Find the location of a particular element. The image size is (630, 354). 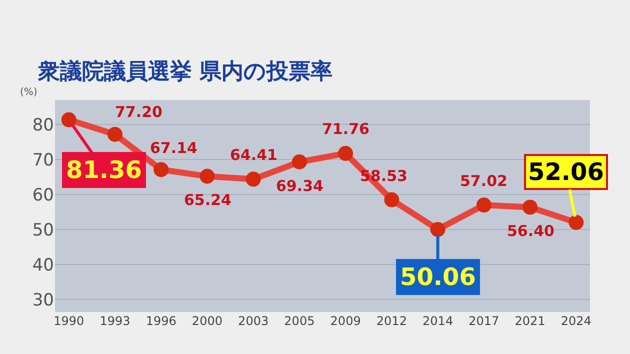

text: 57.02 is located at coordinates (484, 181).